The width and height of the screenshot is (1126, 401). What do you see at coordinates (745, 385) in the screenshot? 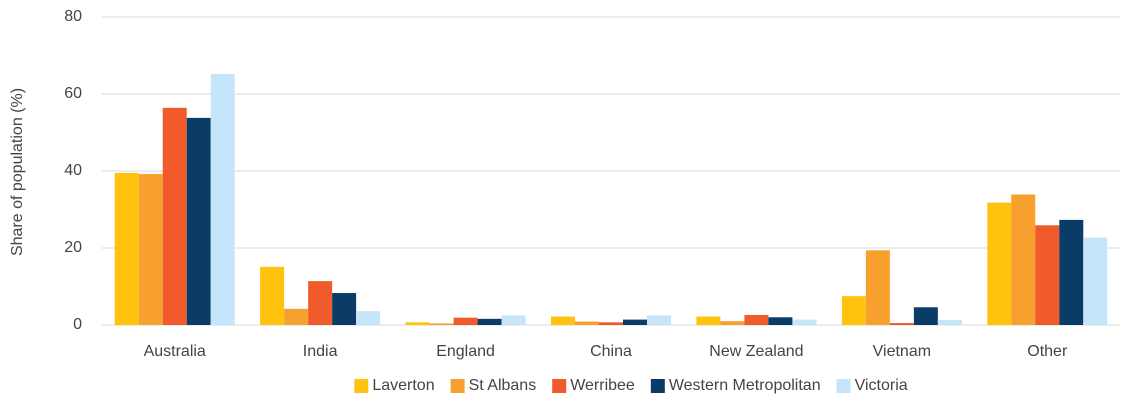
I see `legend-label: Western Metropolitan` at bounding box center [745, 385].